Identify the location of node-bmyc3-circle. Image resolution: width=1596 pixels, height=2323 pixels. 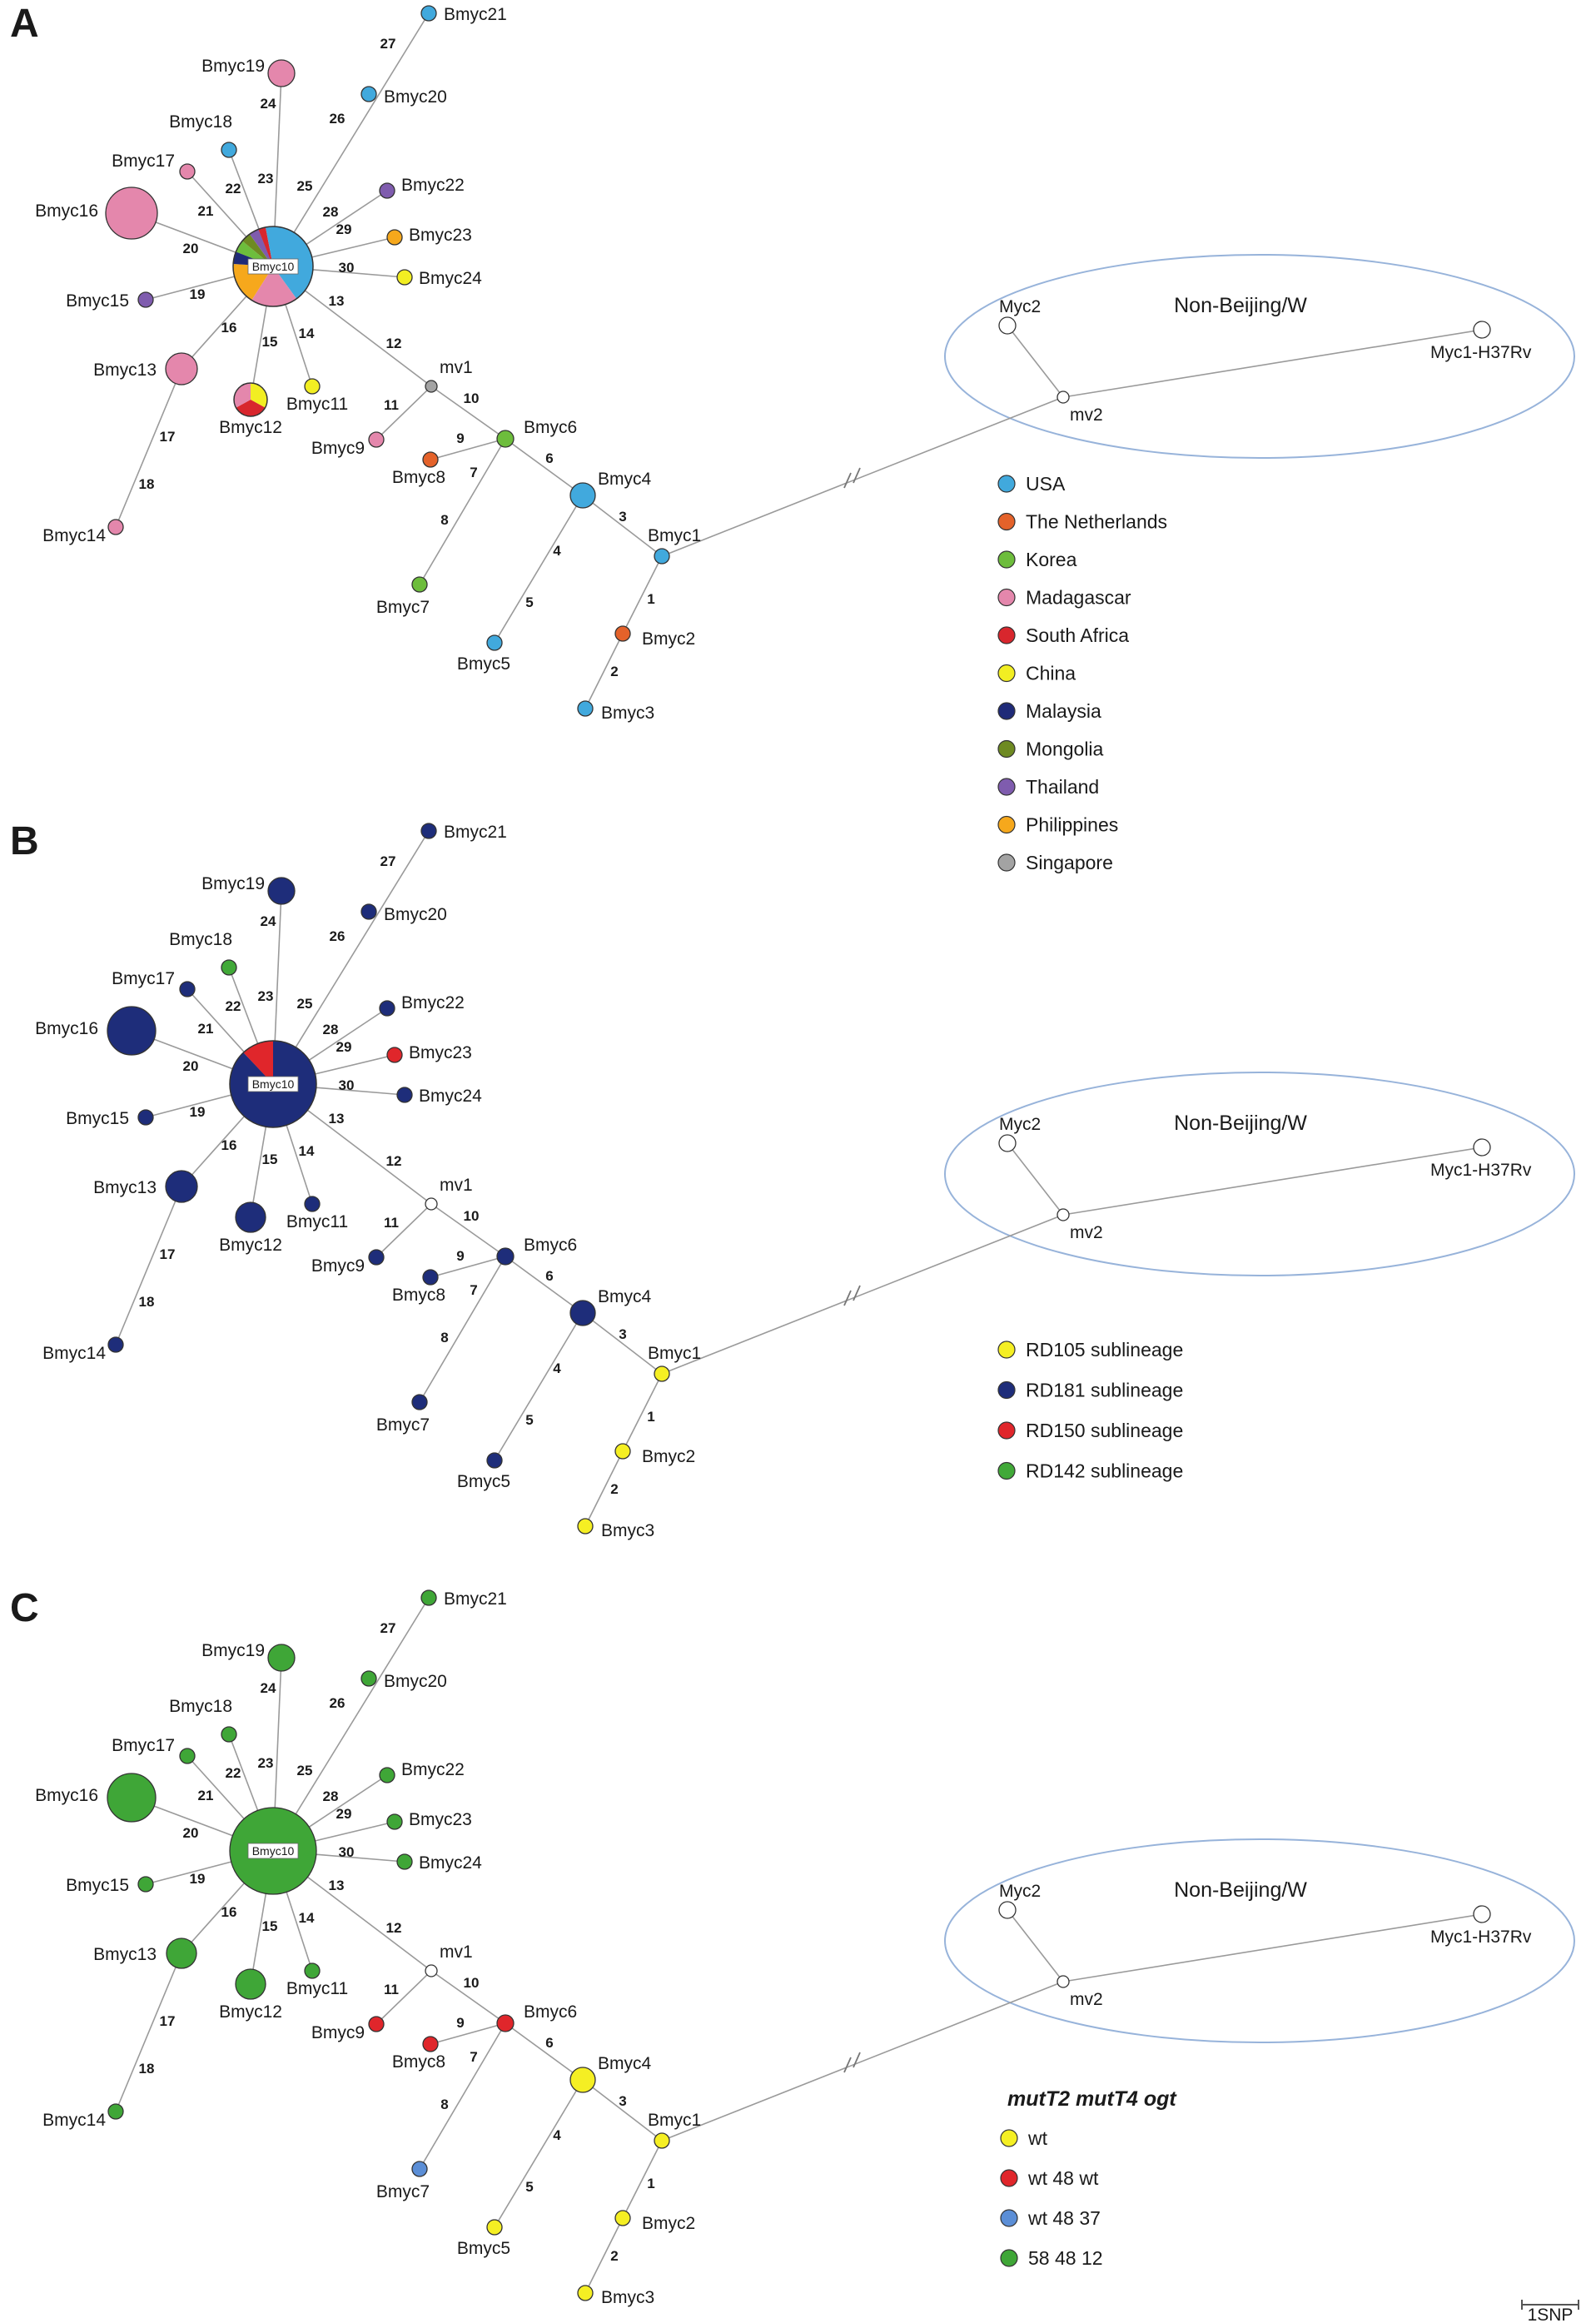
(585, 2293).